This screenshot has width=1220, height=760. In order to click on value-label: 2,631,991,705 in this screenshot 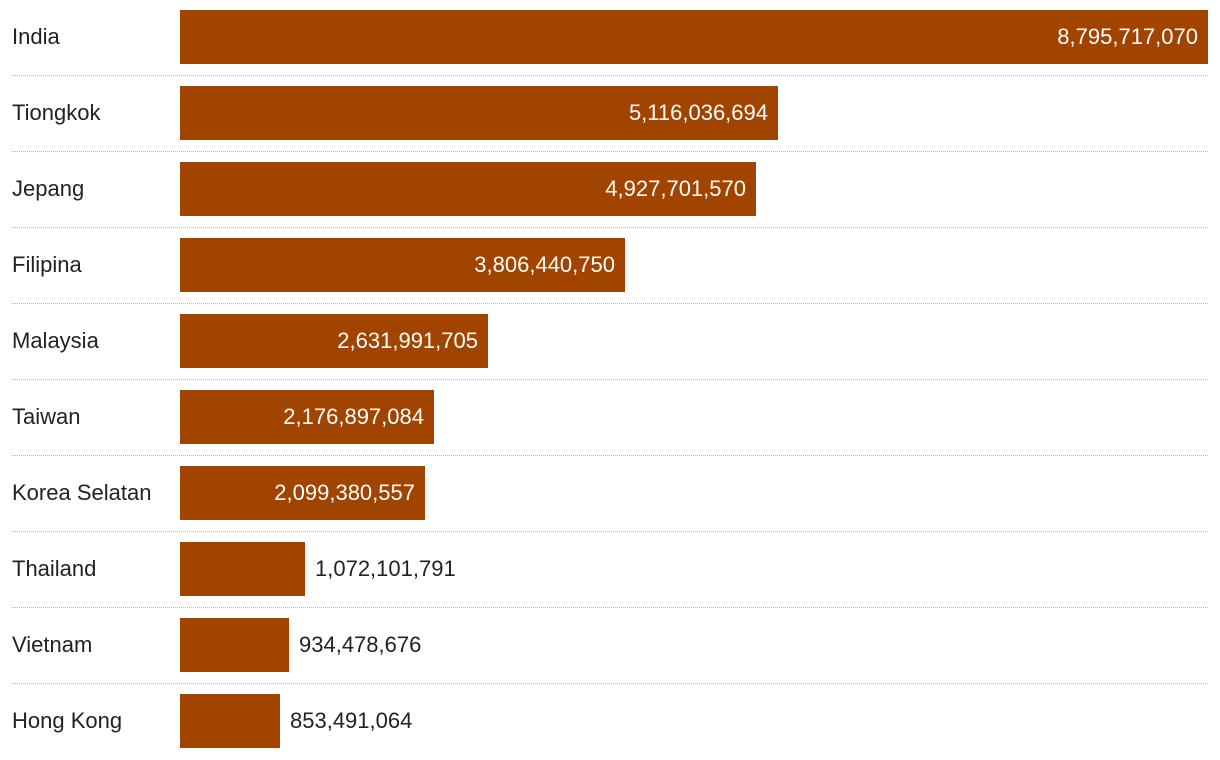, I will do `click(407, 340)`.